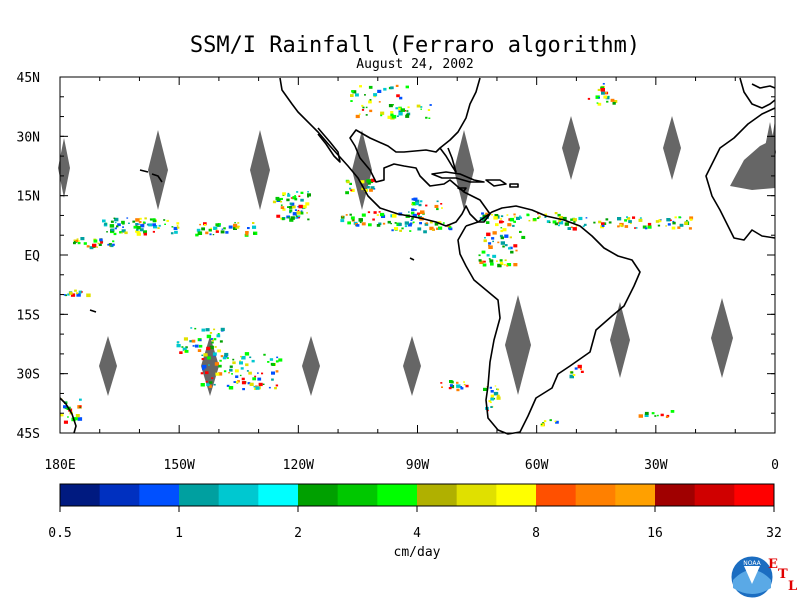 Image resolution: width=800 pixels, height=600 pixels. I want to click on lon-label: 150W, so click(179, 465).